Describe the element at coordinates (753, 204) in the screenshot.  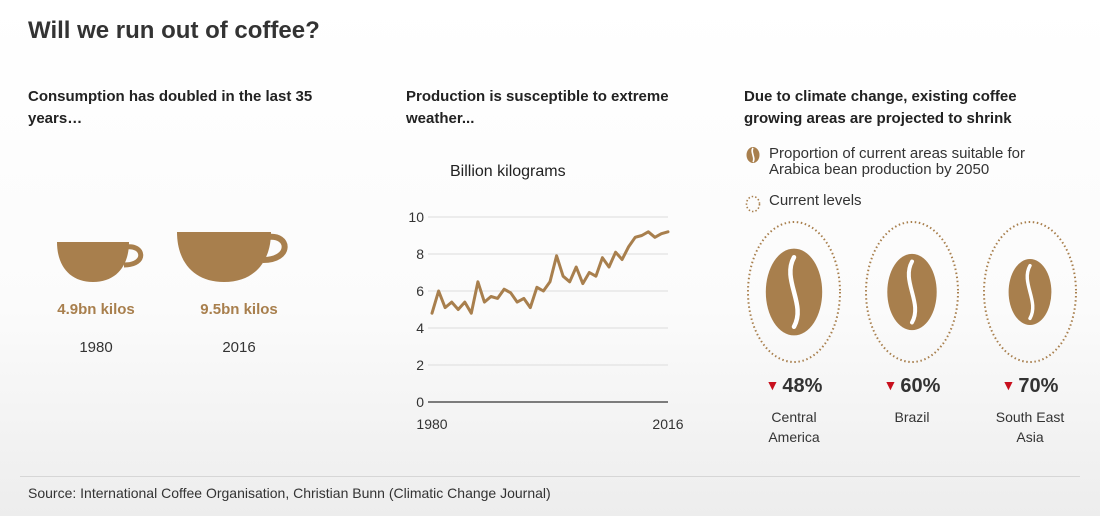
I see `dotted-circle-legend-icon` at that location.